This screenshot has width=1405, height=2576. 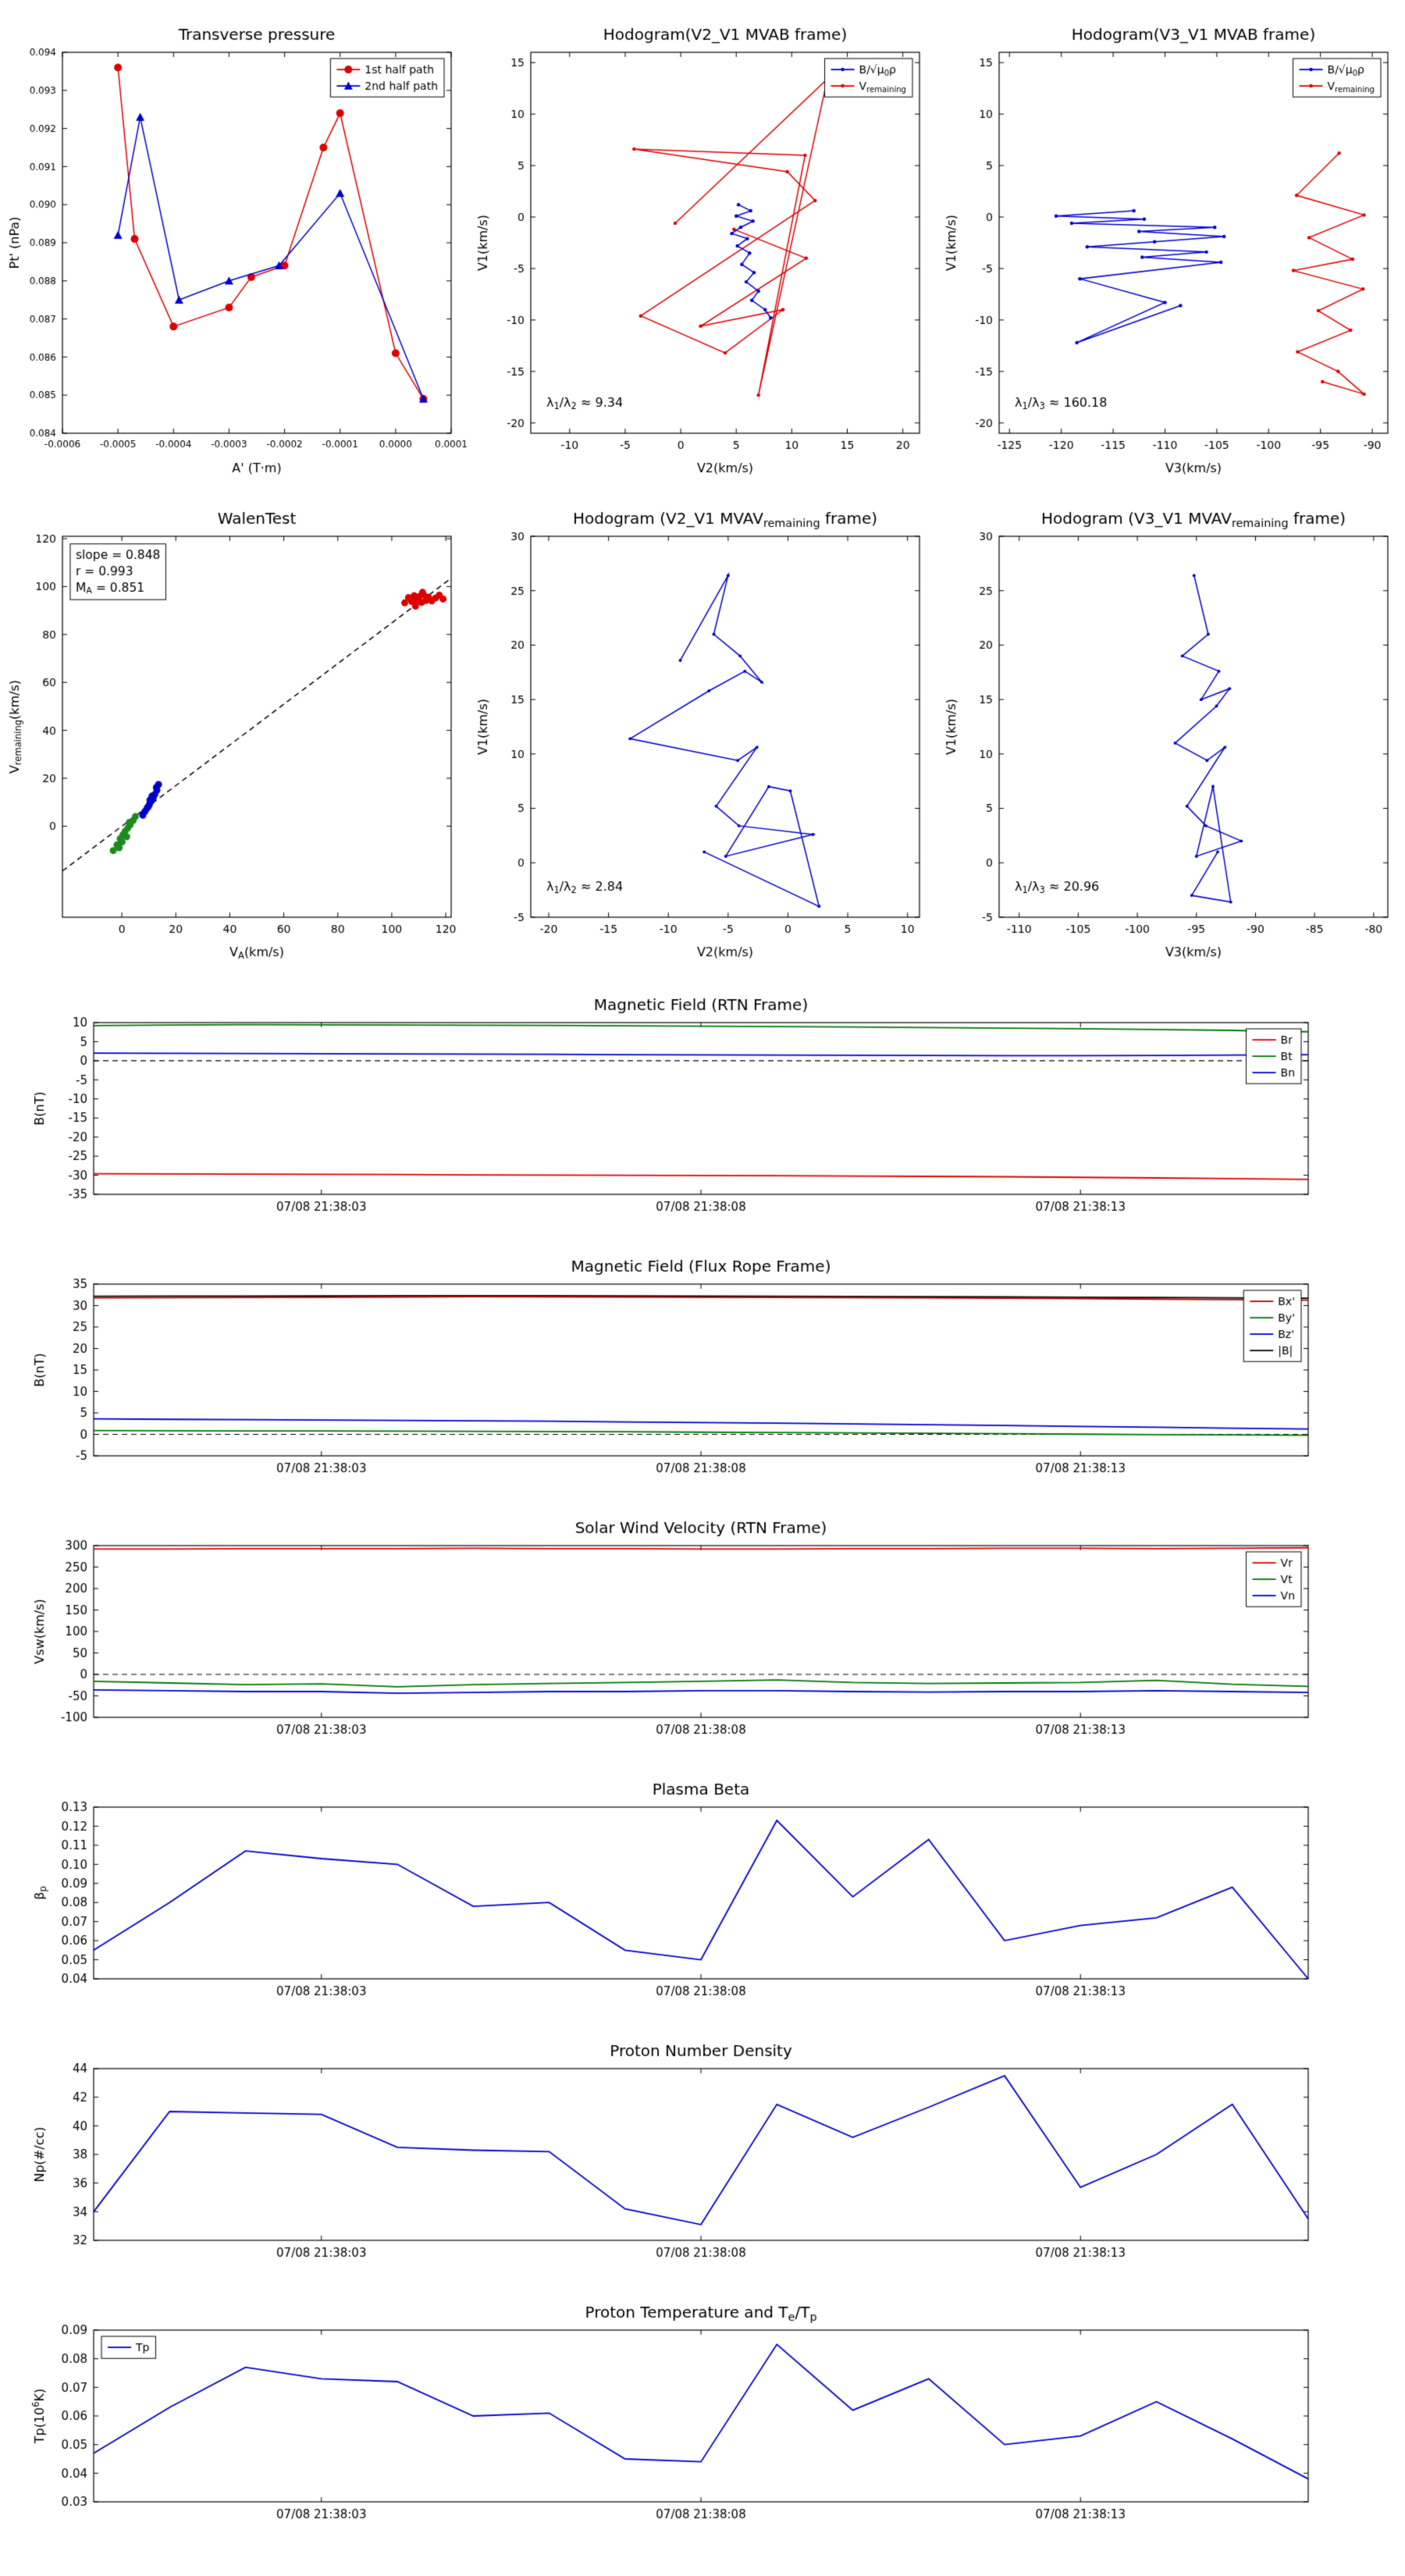 I want to click on plasma-beta-chart, so click(x=703, y=1885).